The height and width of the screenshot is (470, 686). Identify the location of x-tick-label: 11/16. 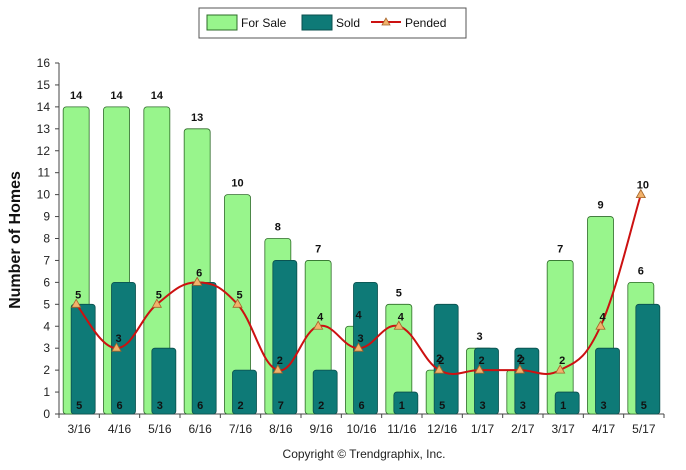
(401, 429).